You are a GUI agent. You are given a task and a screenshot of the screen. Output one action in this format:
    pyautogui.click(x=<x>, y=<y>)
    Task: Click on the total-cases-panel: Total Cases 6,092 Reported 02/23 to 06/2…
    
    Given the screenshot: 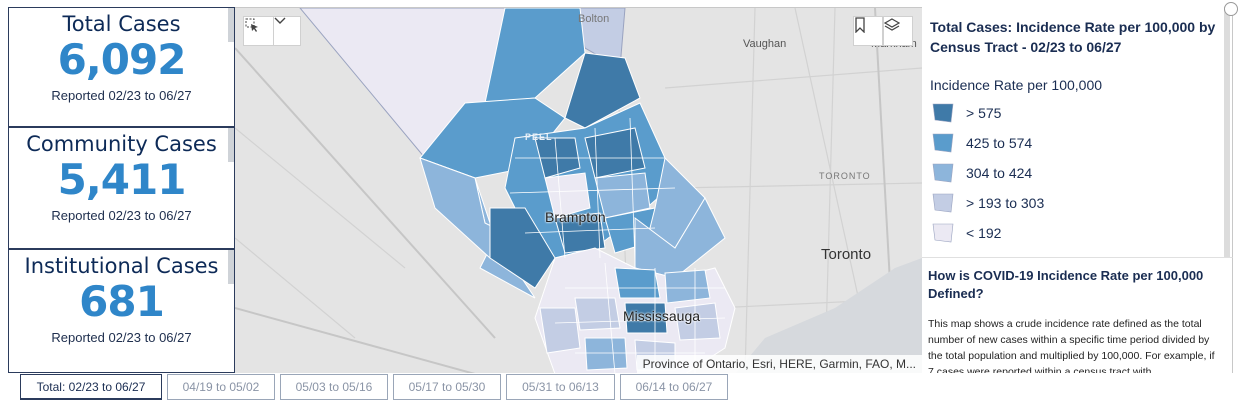 What is the action you would take?
    pyautogui.click(x=121, y=67)
    